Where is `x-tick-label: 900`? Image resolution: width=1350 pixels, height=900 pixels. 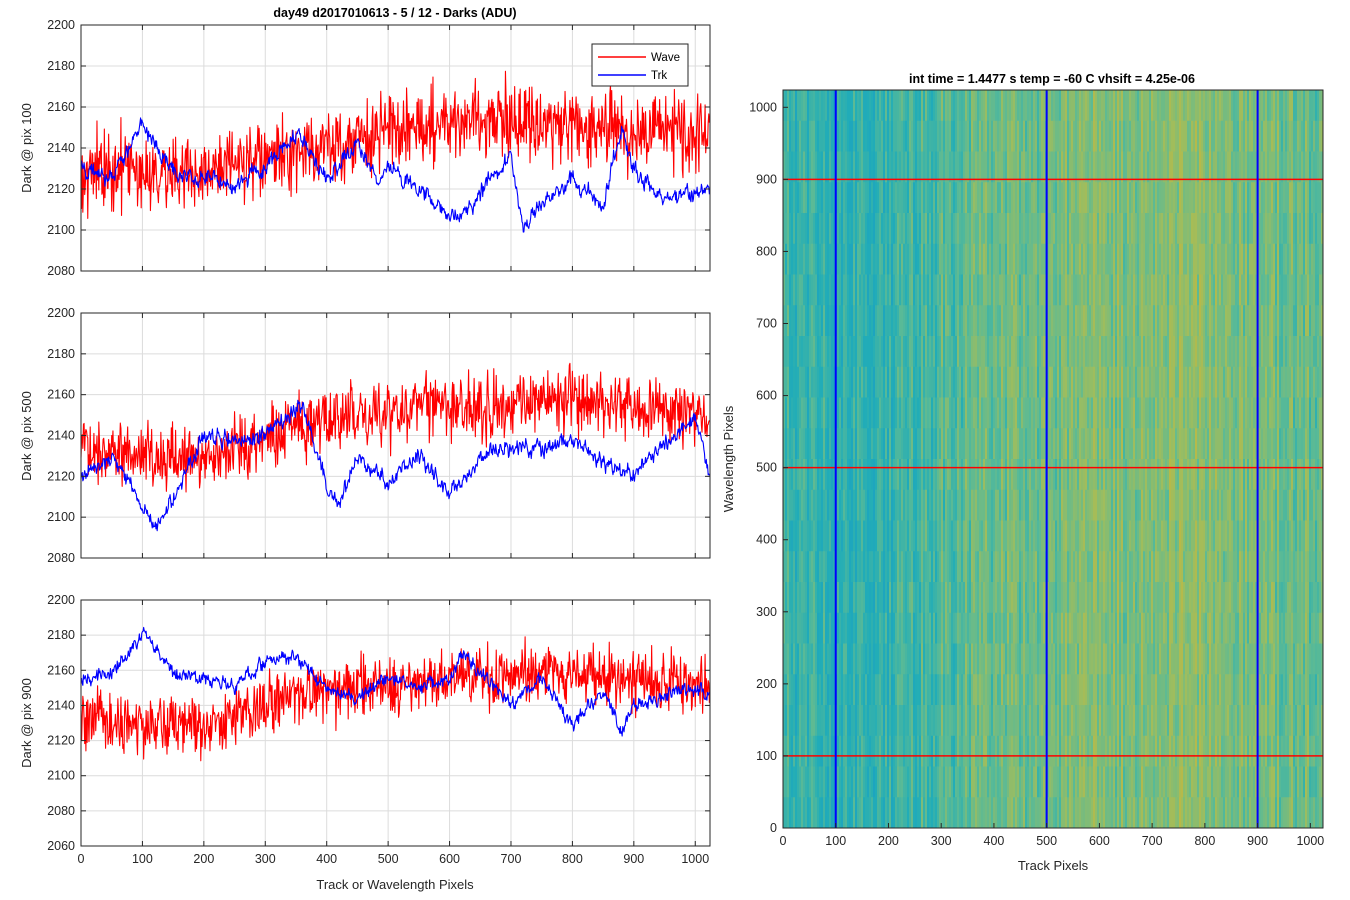 x-tick-label: 900 is located at coordinates (633, 859).